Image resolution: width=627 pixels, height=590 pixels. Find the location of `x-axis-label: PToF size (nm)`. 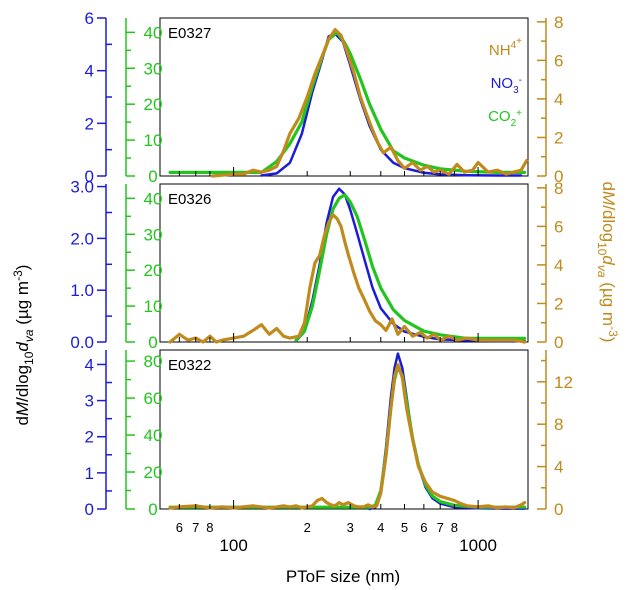

x-axis-label: PToF size (nm) is located at coordinates (343, 576).